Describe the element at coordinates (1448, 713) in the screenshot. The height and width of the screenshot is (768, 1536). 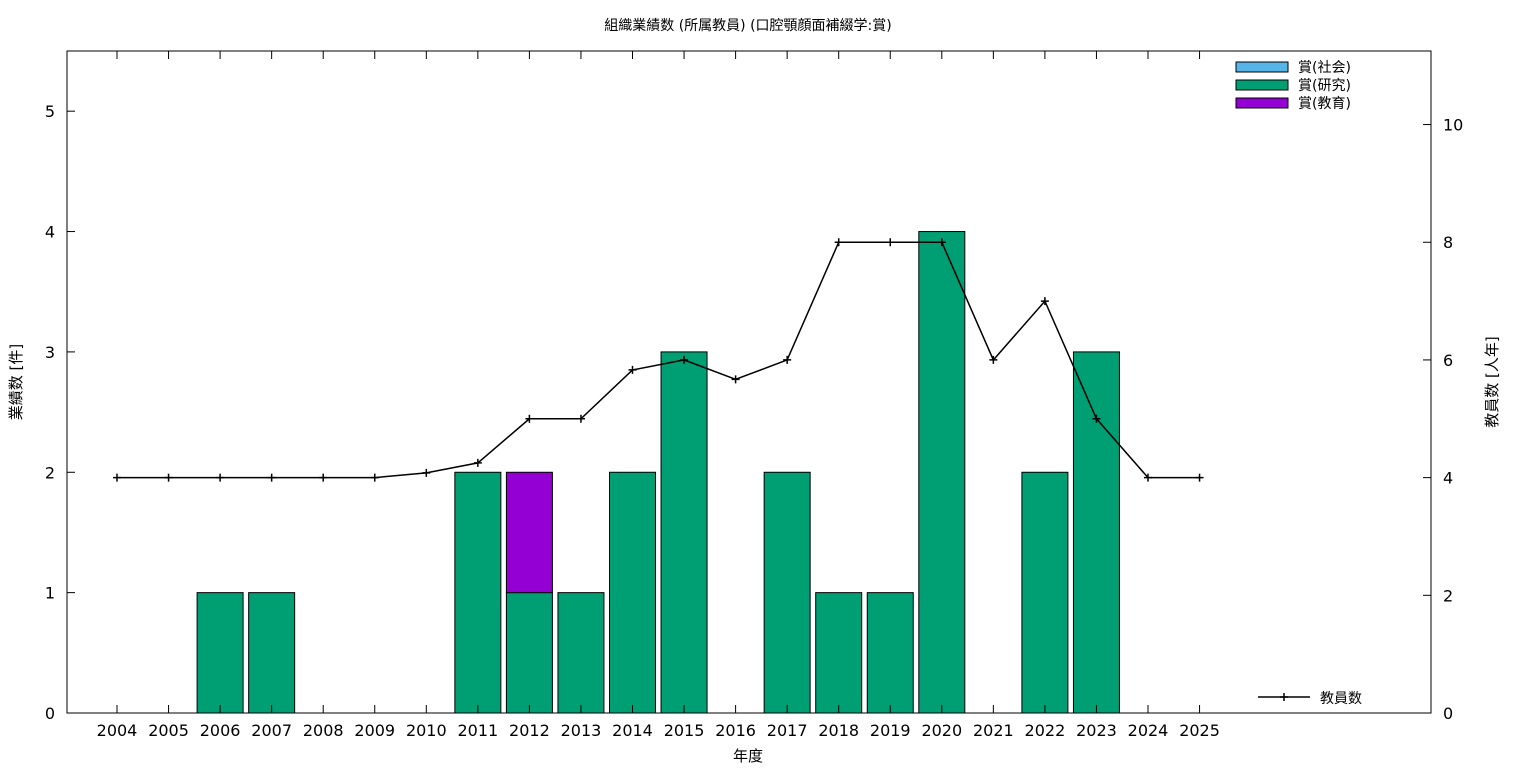
I see `y2-tick-label: 0` at that location.